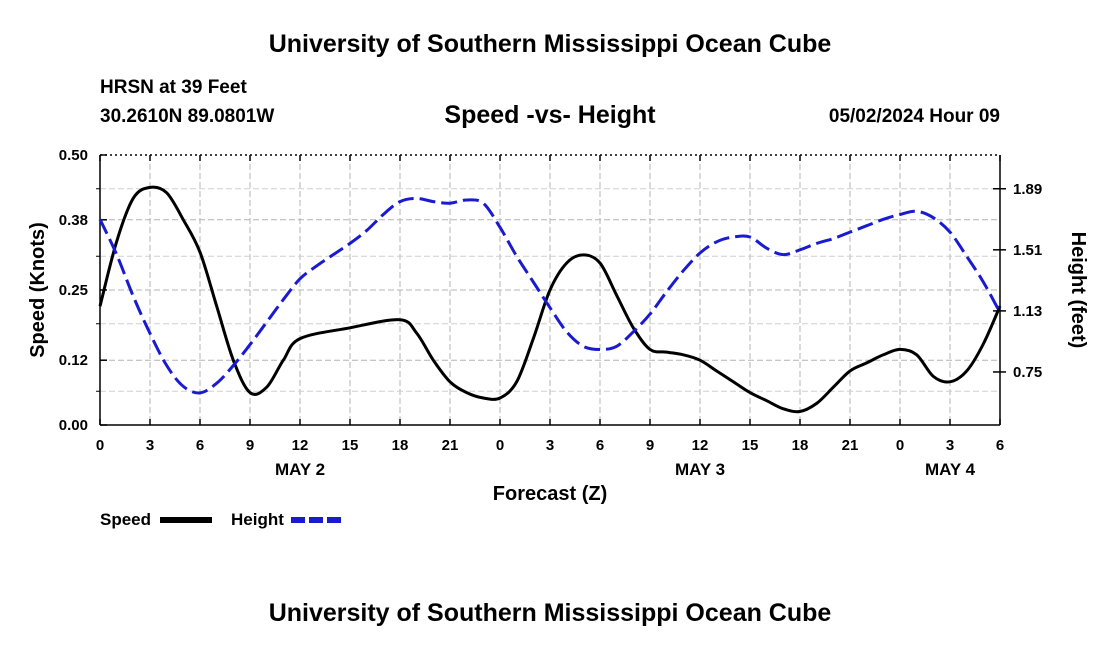  What do you see at coordinates (257, 519) in the screenshot?
I see `legend-height-label: Height` at bounding box center [257, 519].